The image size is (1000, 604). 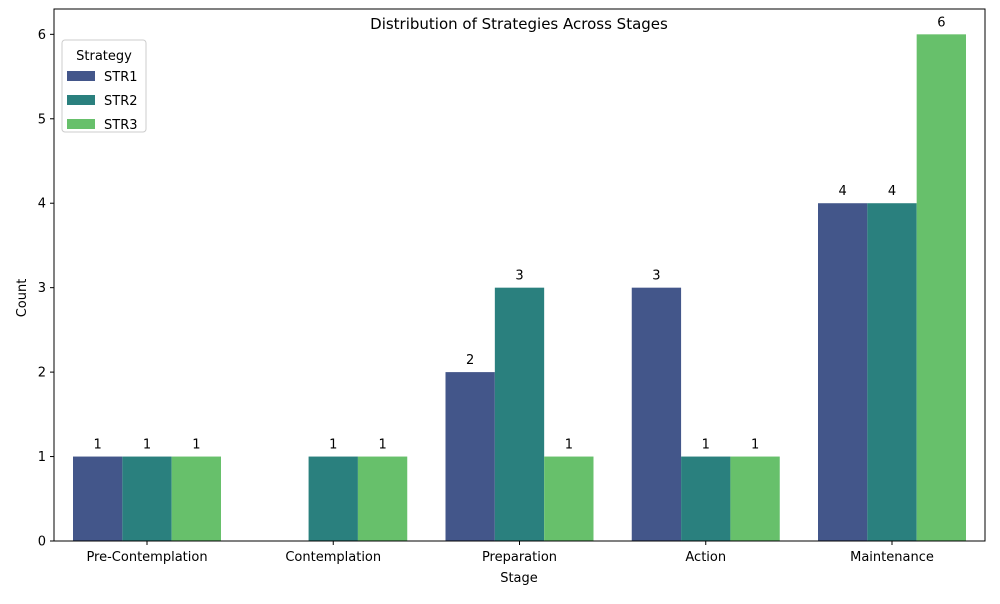 What do you see at coordinates (42, 457) in the screenshot?
I see `y-tick-label: 1` at bounding box center [42, 457].